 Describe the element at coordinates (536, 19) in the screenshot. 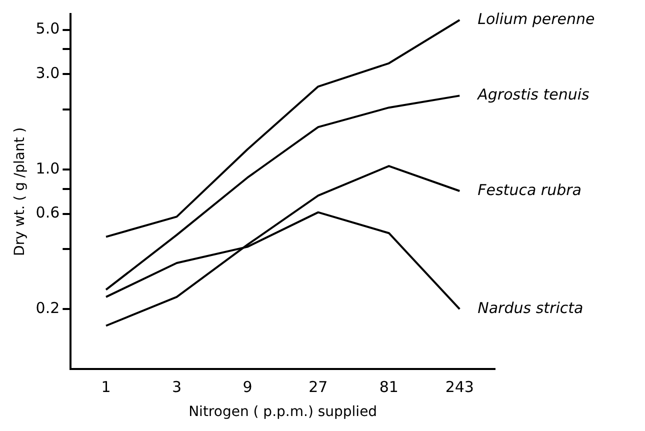

I see `series-label: Lolium perenne` at that location.